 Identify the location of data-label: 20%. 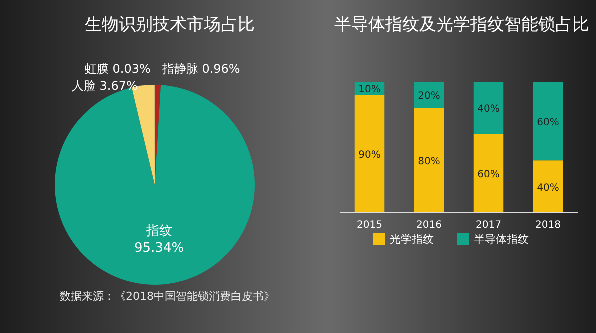
(429, 96).